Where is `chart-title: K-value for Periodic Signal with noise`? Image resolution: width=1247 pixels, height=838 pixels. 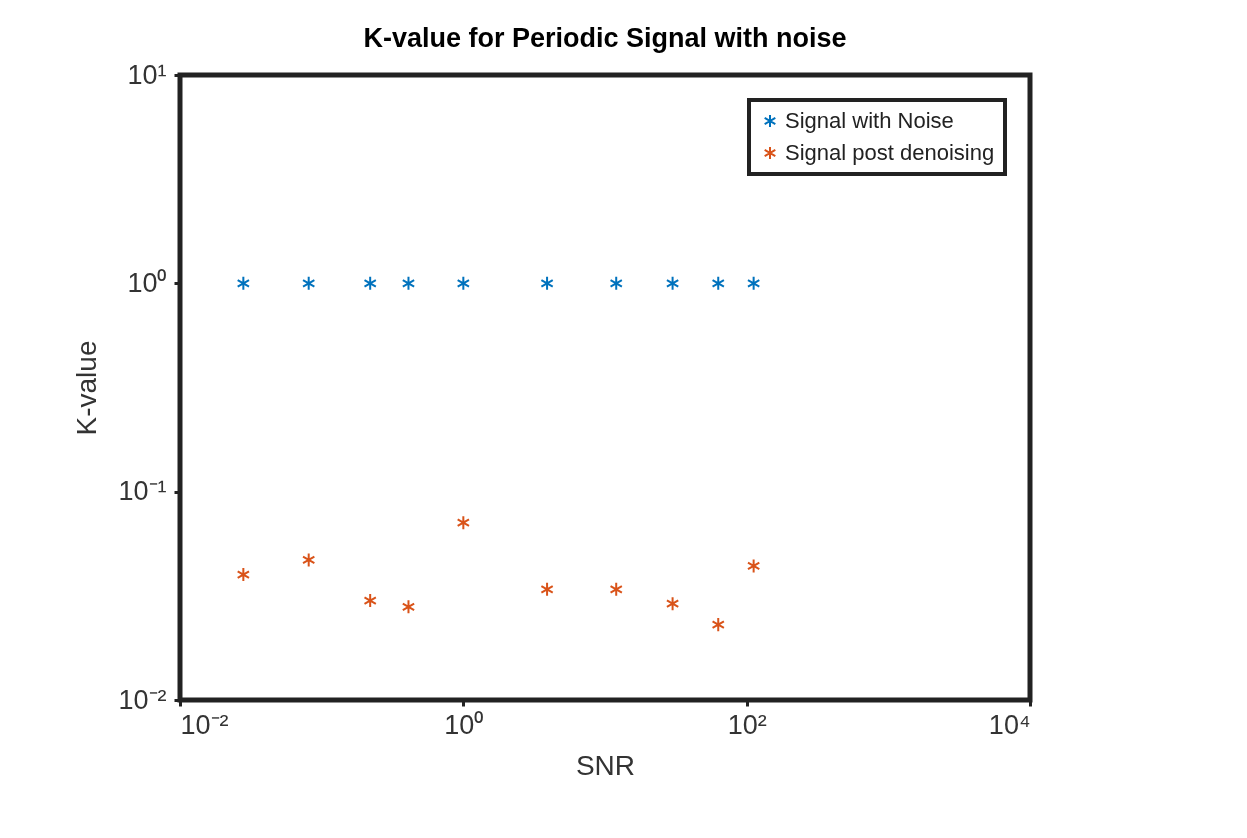 chart-title: K-value for Periodic Signal with noise is located at coordinates (605, 38).